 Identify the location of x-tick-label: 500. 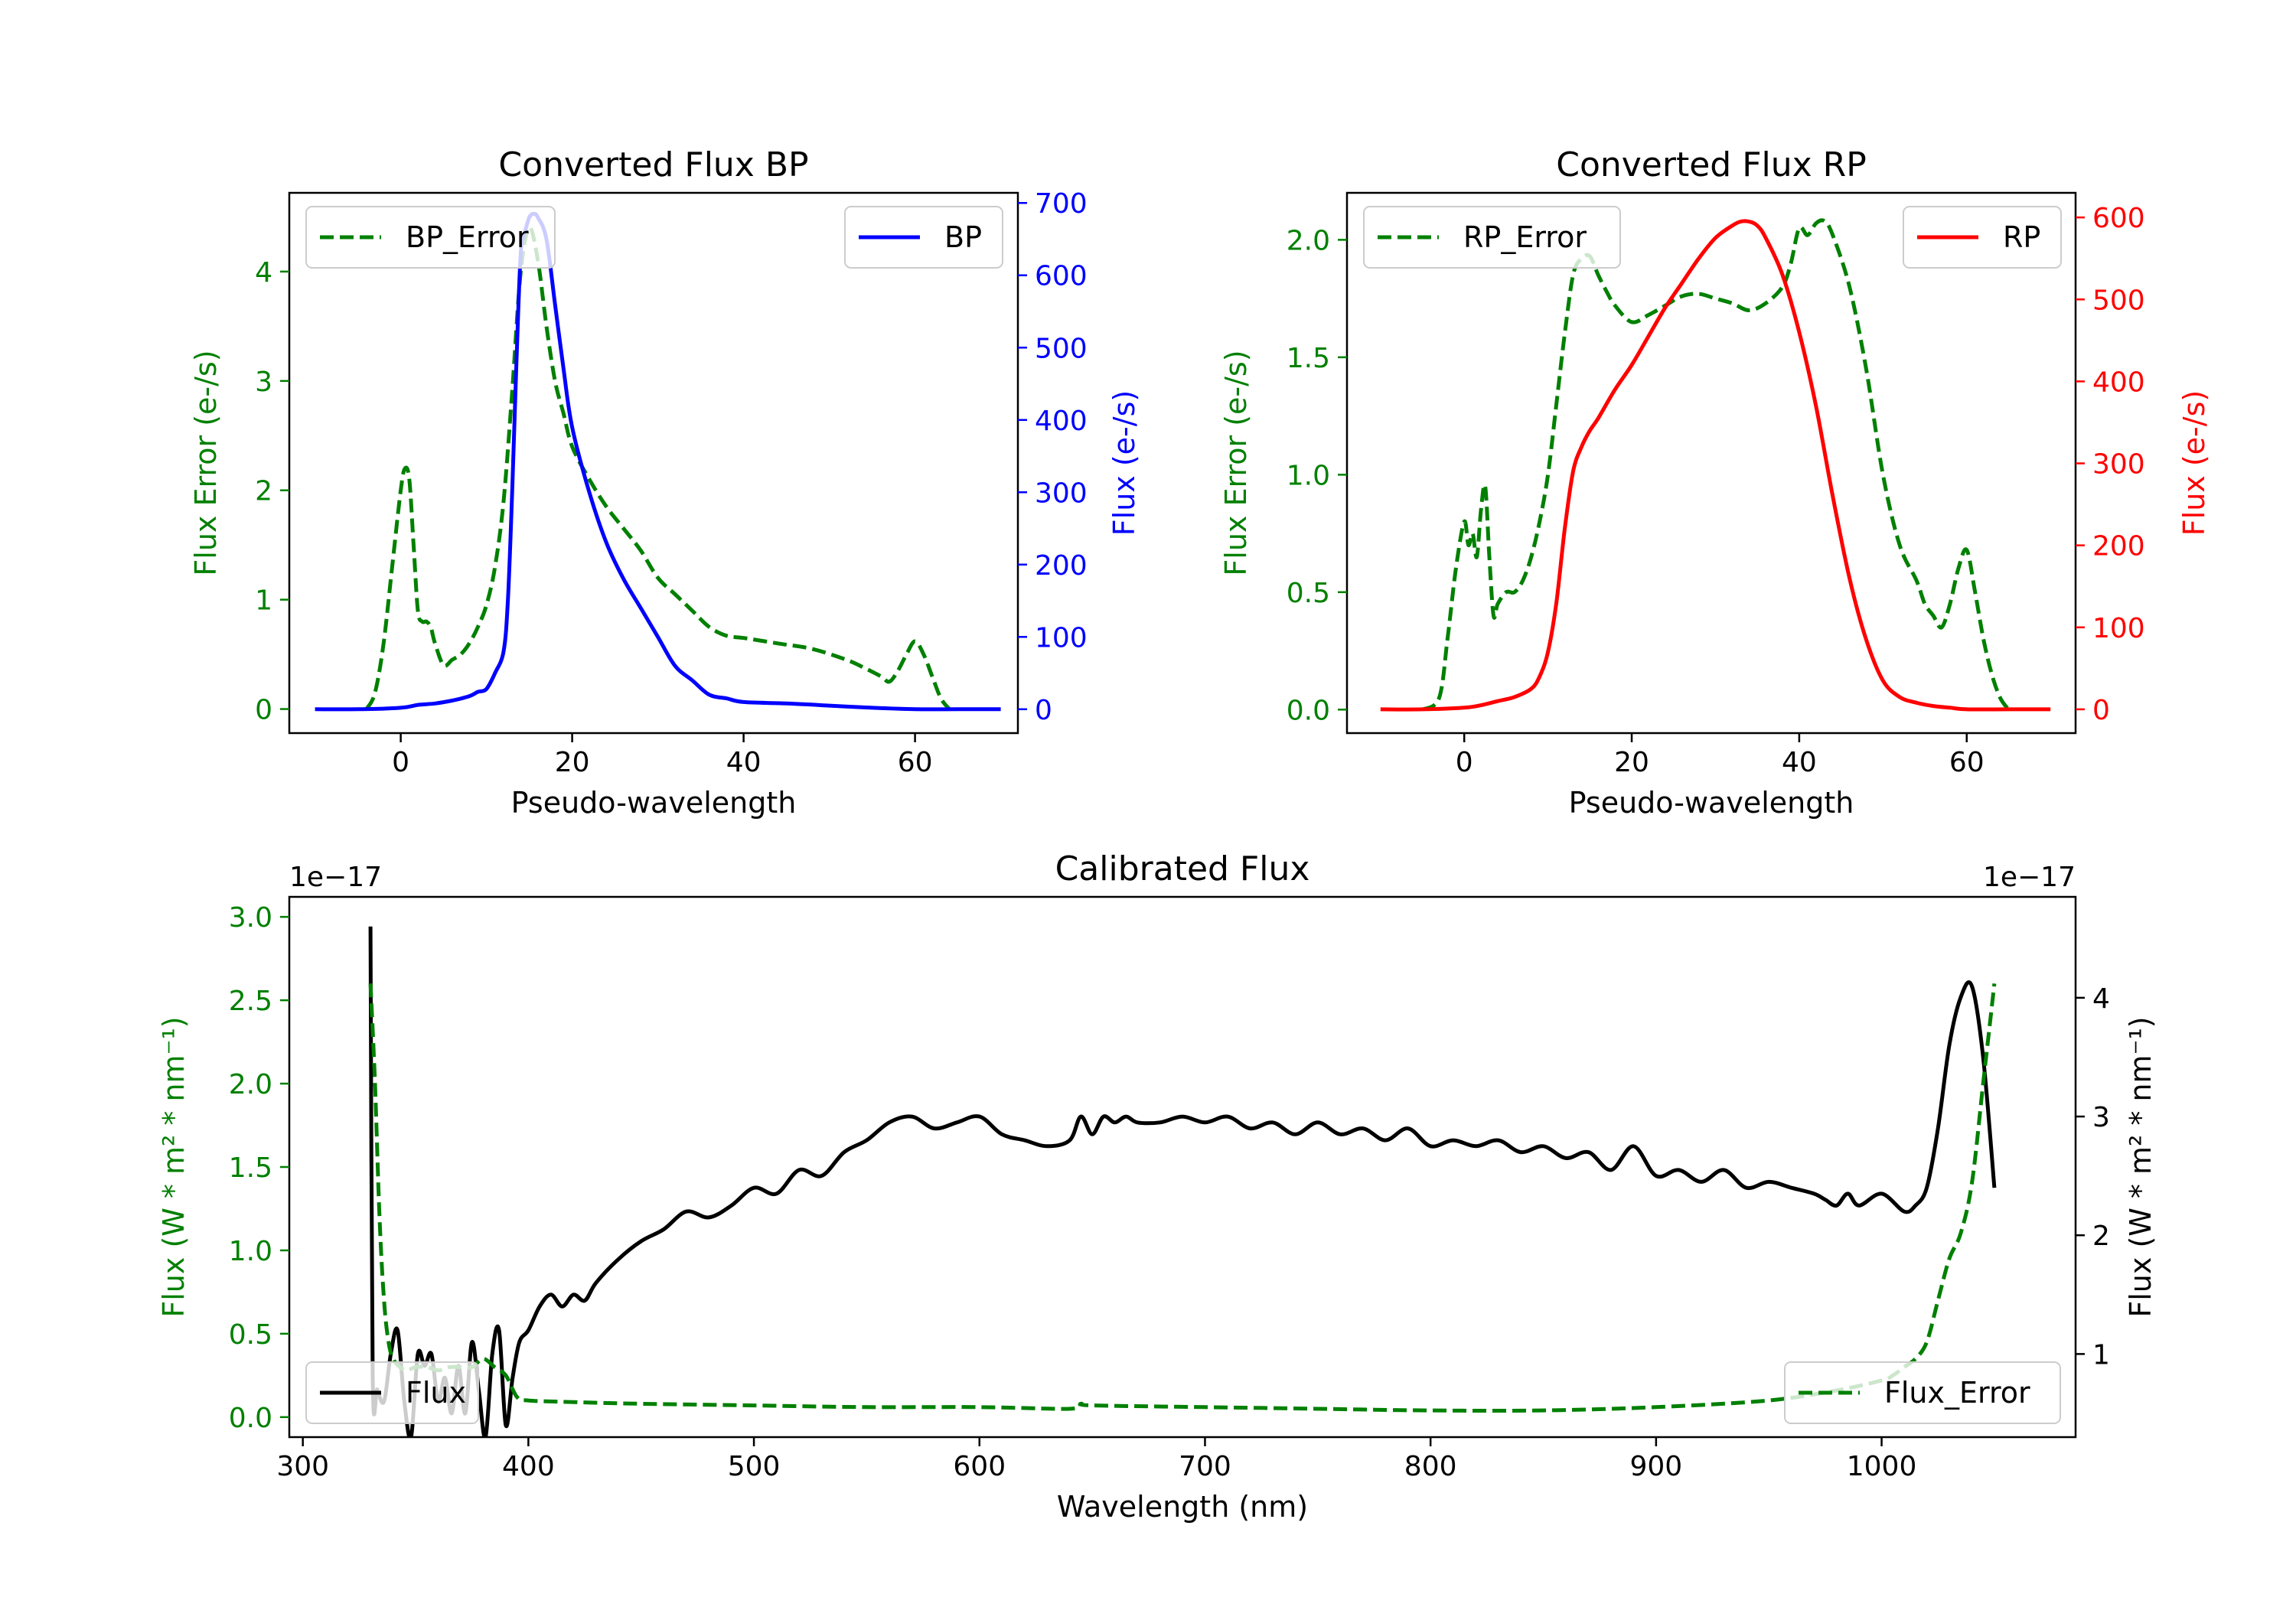
(754, 1466).